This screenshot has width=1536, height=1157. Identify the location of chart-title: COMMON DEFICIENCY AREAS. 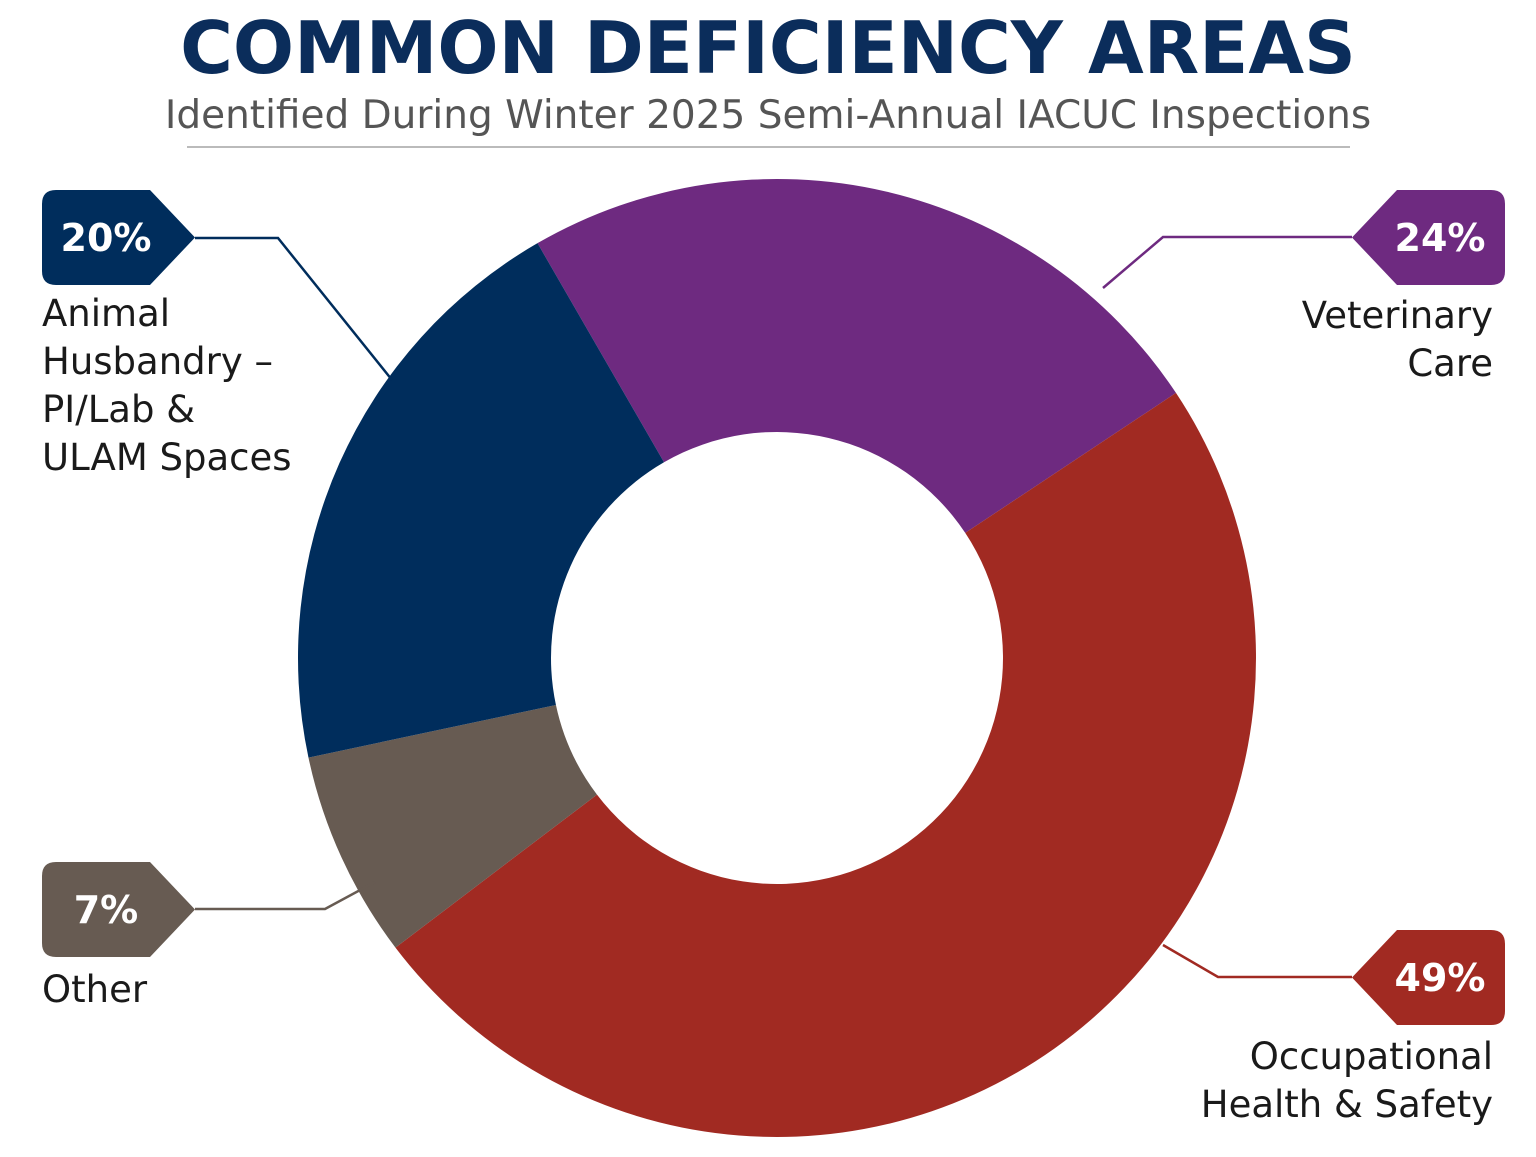
(768, 48).